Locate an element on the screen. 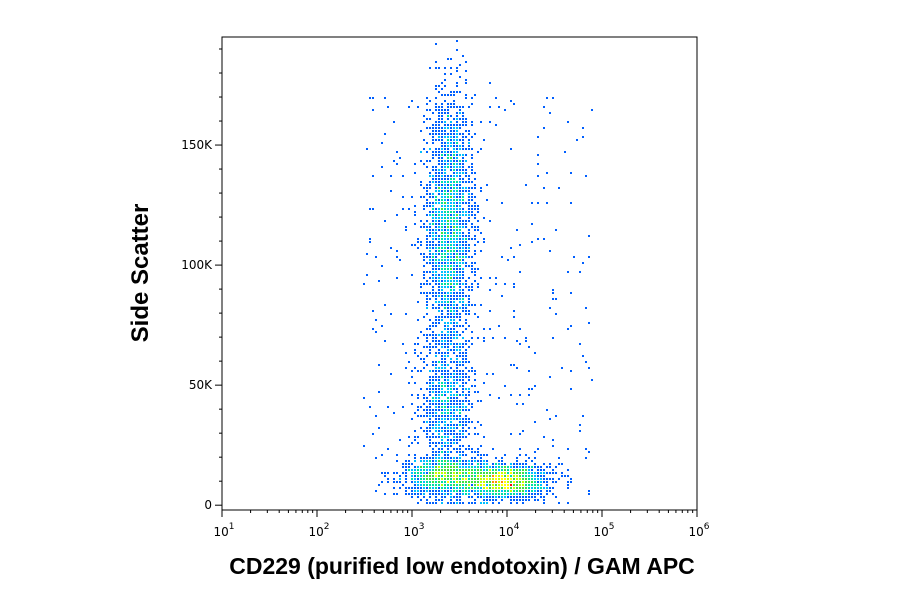  x-tick-label: 102 is located at coordinates (318, 530).